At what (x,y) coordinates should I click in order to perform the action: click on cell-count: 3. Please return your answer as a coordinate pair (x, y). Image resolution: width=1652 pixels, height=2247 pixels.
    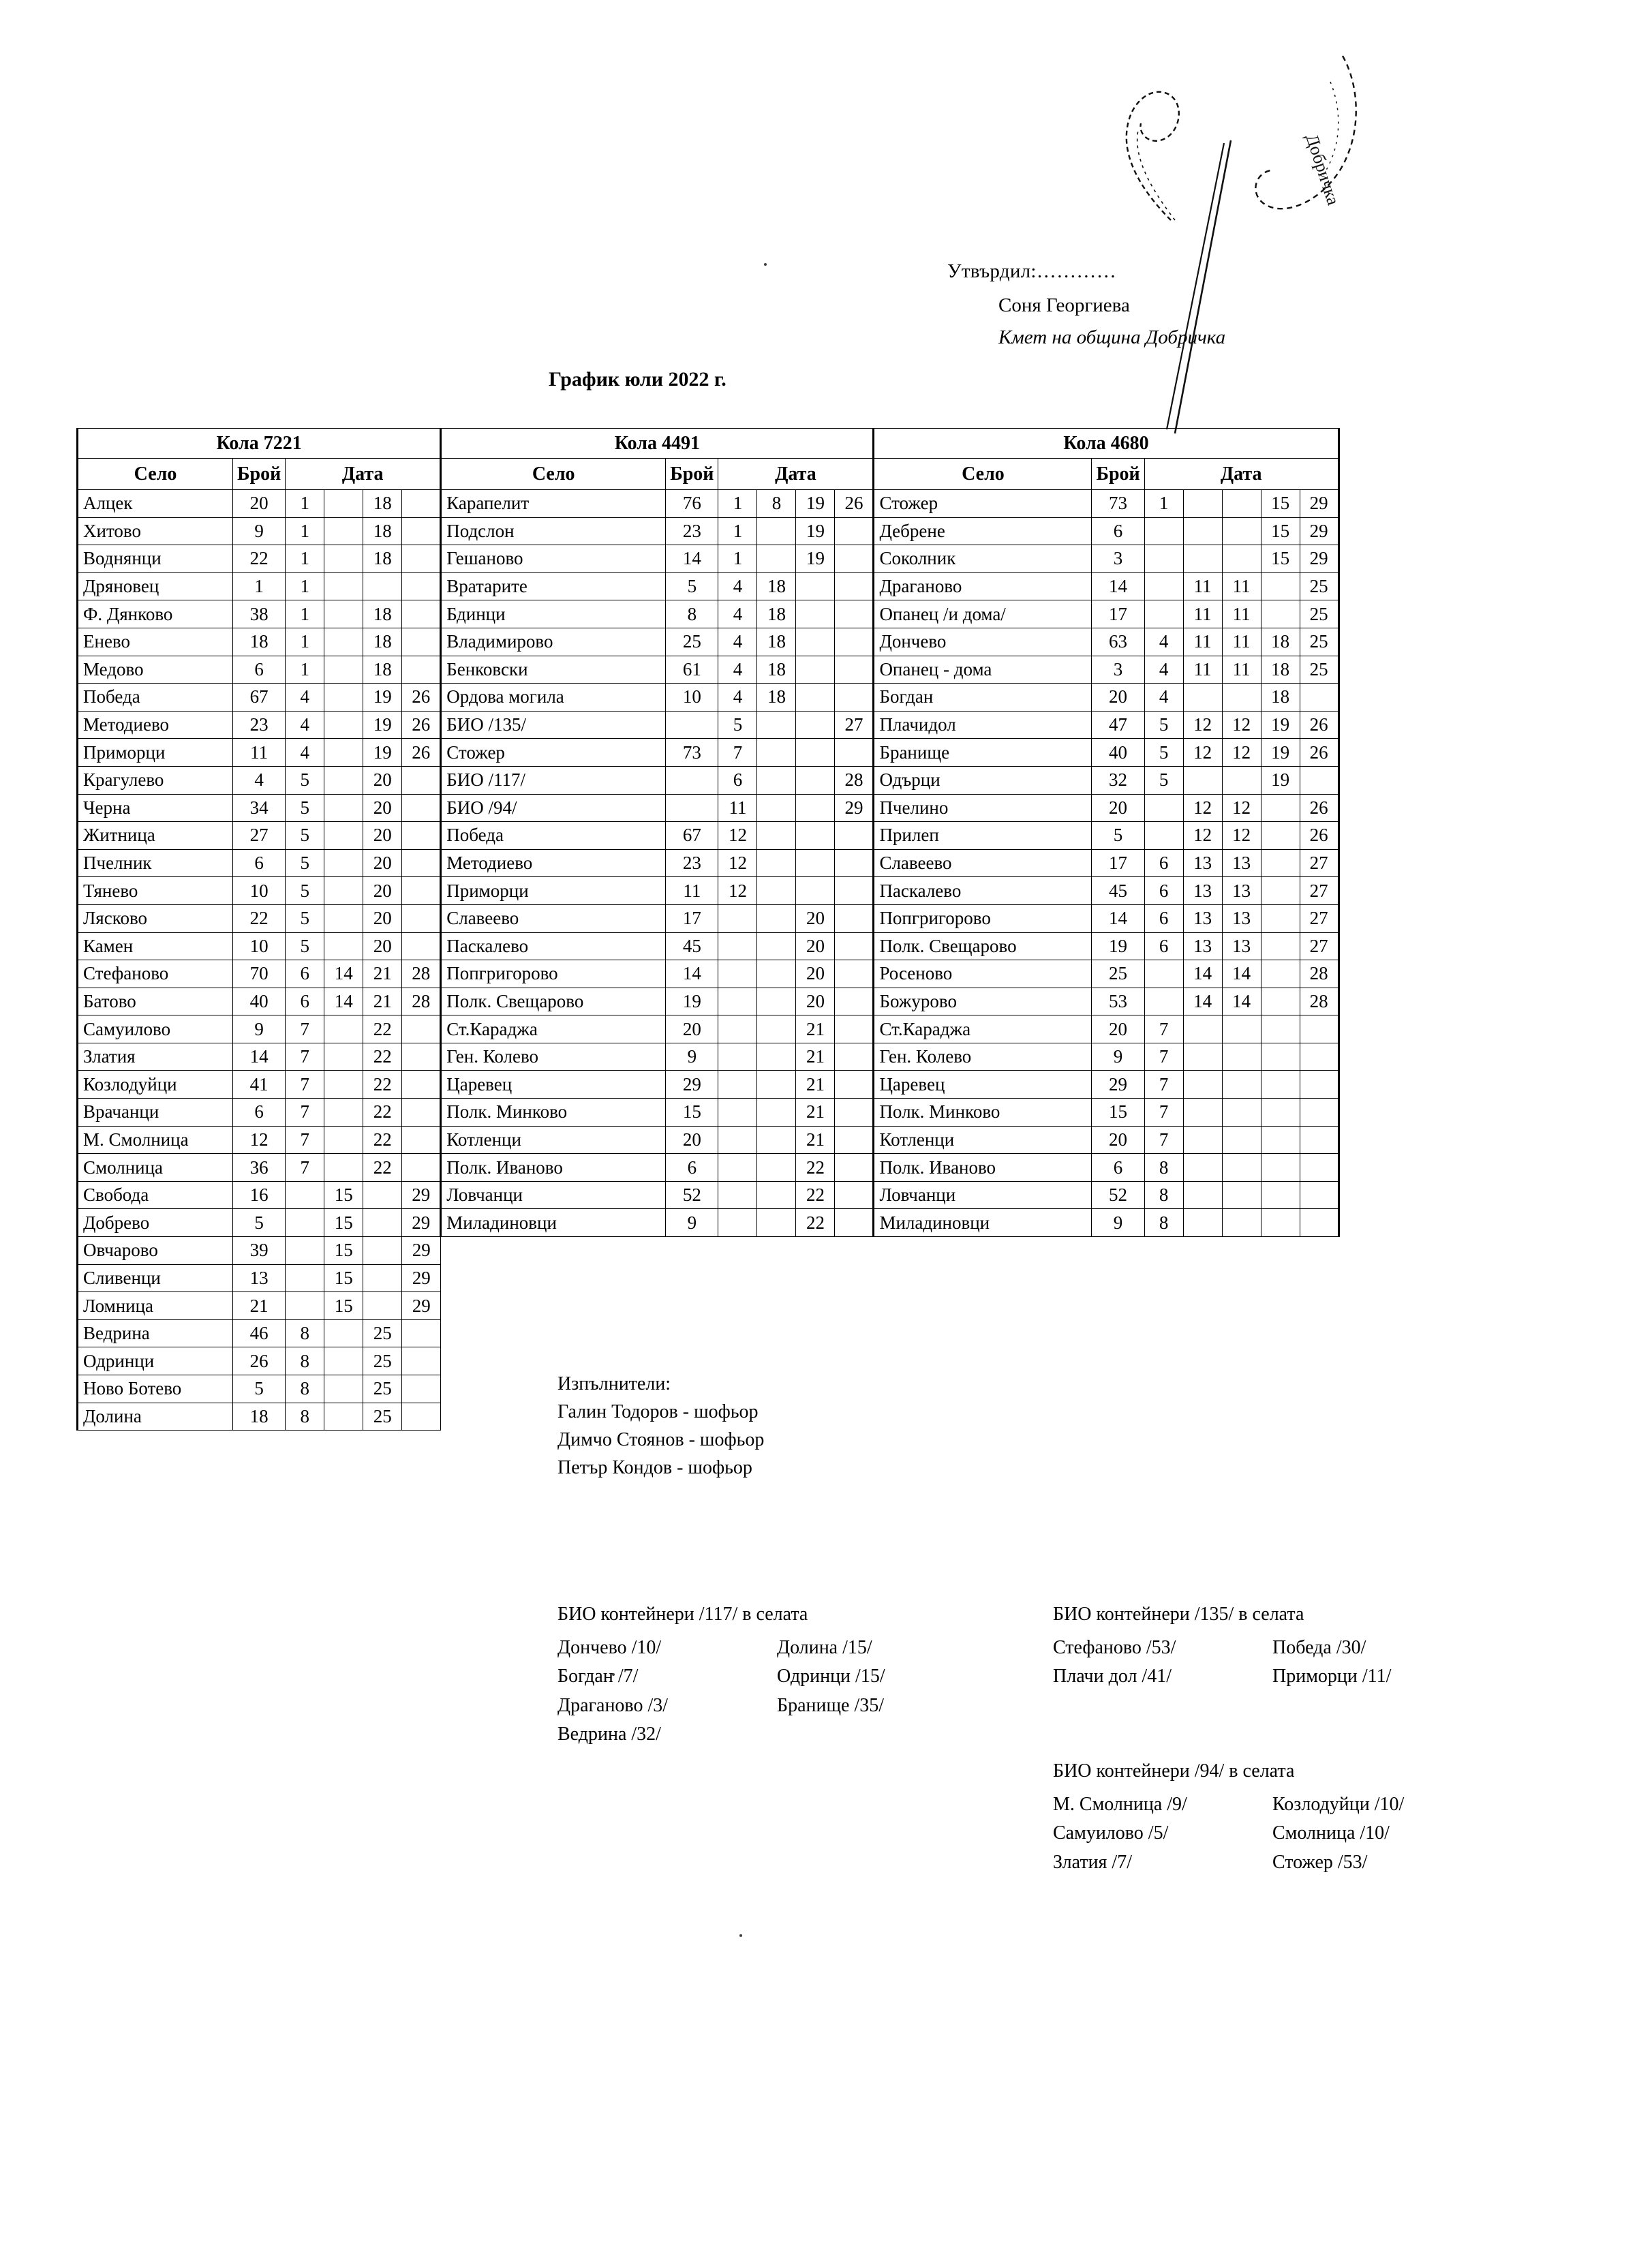
    Looking at the image, I should click on (1118, 559).